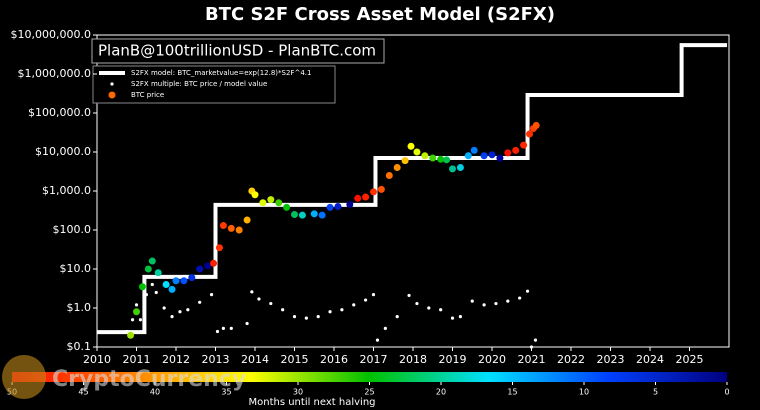 The width and height of the screenshot is (760, 410). Describe the element at coordinates (216, 359) in the screenshot. I see `x-tick-label: 2013` at that location.